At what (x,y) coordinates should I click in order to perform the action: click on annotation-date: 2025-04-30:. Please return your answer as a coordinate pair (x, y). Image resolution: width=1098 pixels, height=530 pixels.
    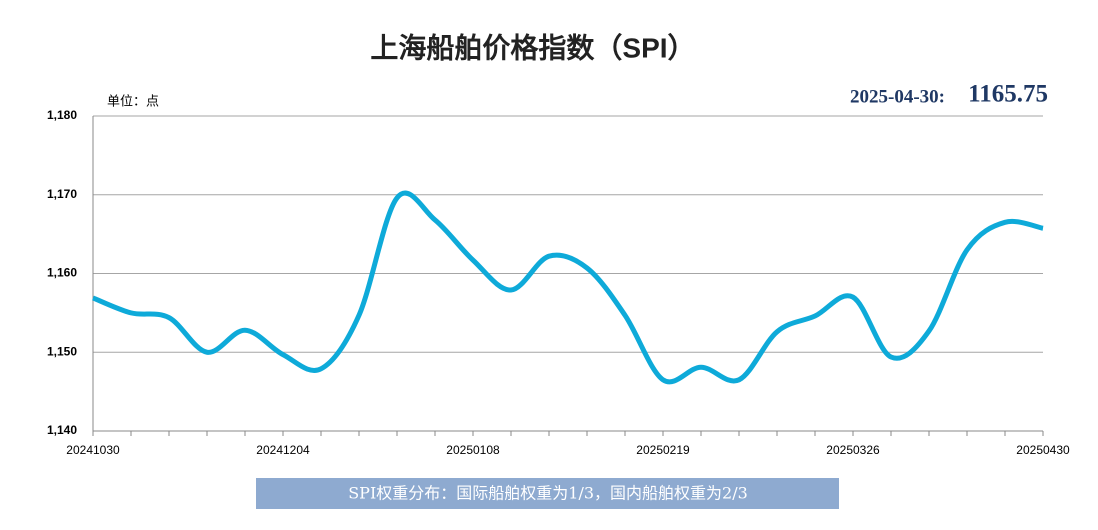
    Looking at the image, I should click on (897, 96).